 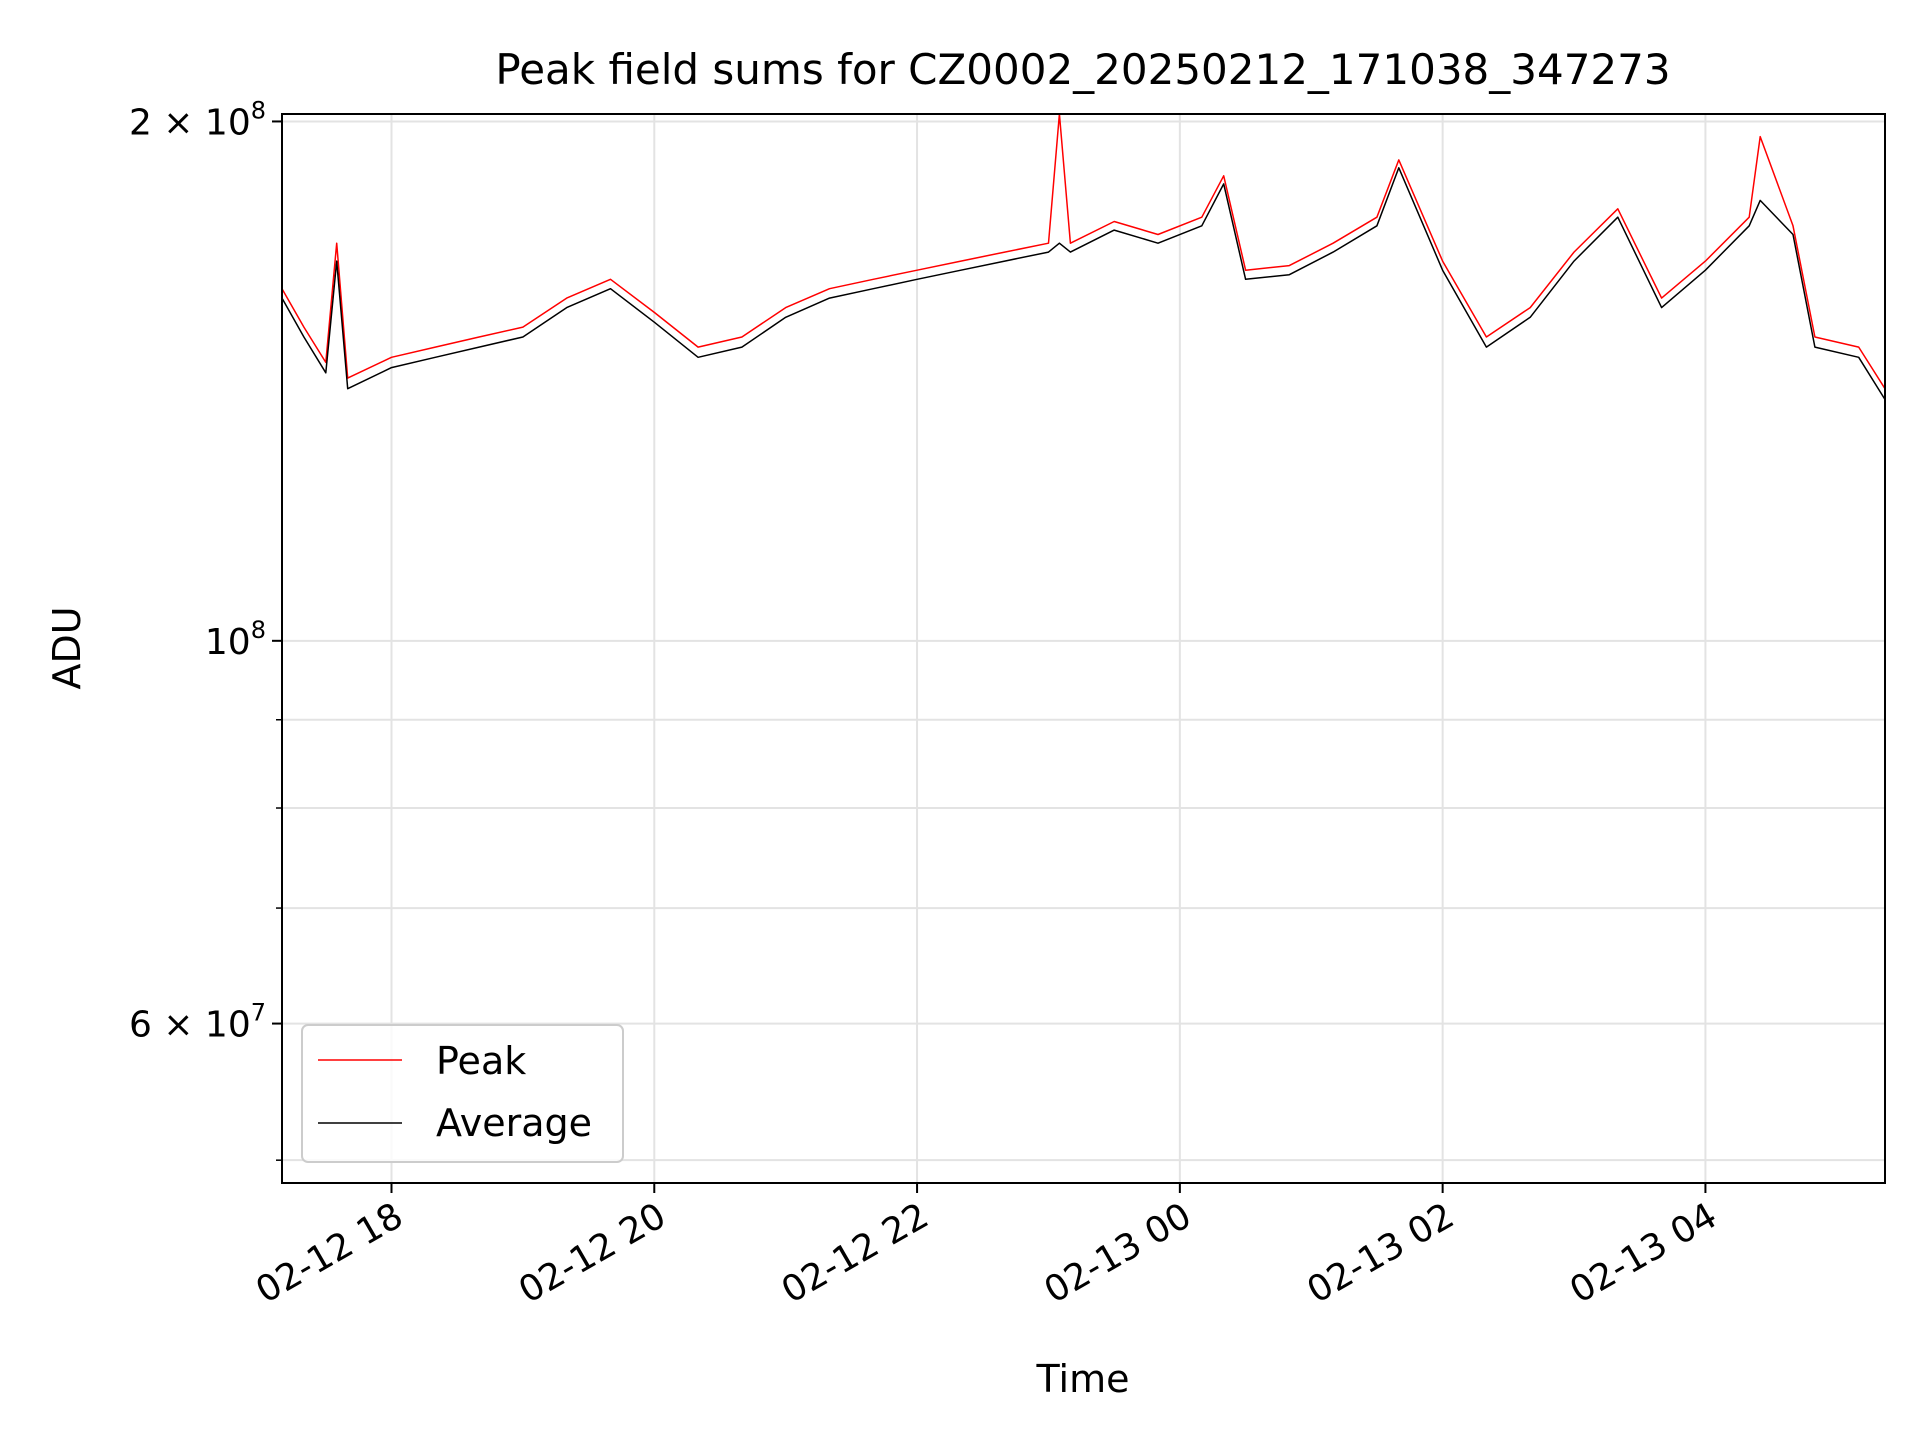 I want to click on y-tick-label: 6 × 107, so click(x=197, y=1022).